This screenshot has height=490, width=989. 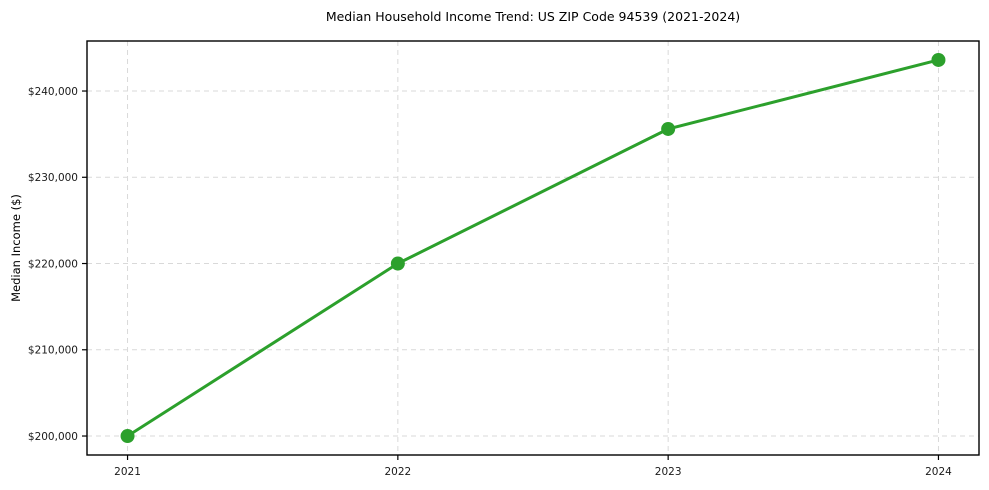 What do you see at coordinates (668, 472) in the screenshot?
I see `x-tick-label: 2023` at bounding box center [668, 472].